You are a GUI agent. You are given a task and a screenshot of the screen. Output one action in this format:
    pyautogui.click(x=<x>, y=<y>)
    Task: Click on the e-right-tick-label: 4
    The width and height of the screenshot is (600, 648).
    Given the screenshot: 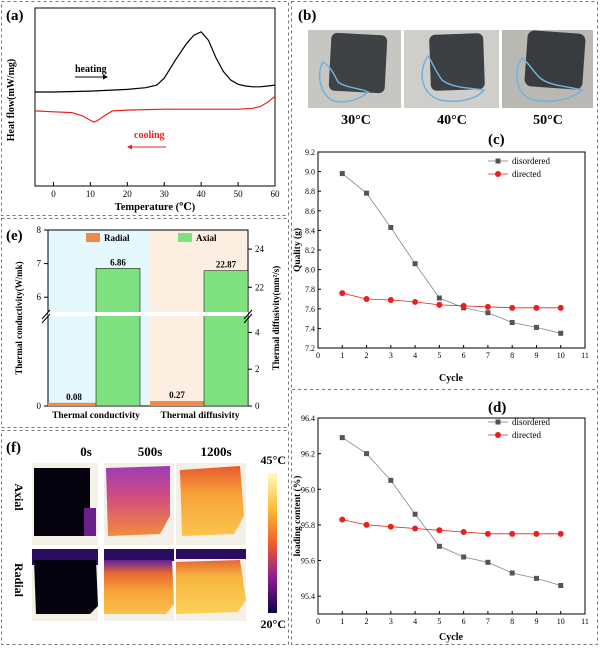 What is the action you would take?
    pyautogui.click(x=257, y=332)
    